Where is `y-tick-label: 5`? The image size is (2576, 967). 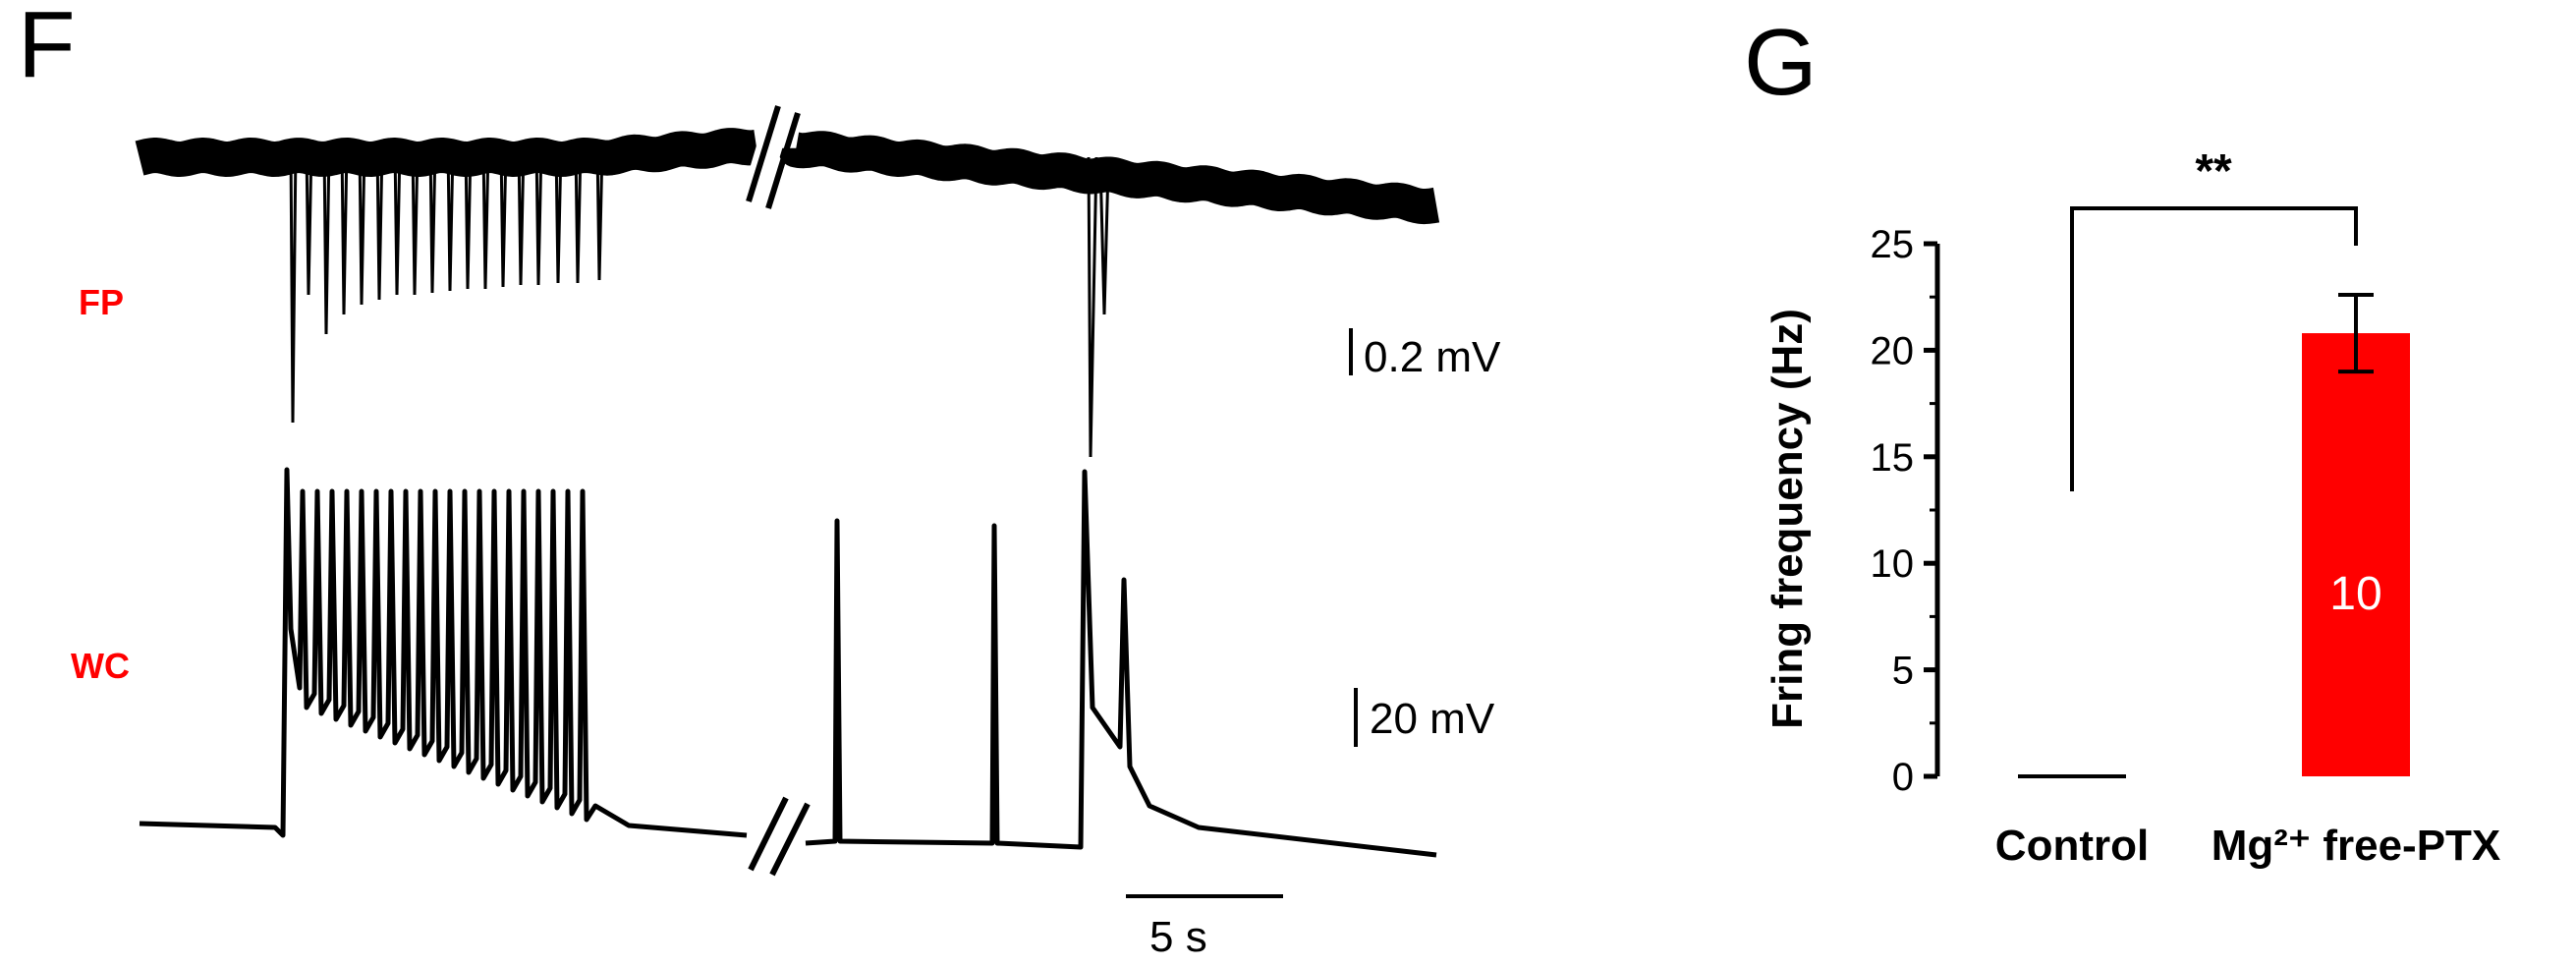 y-tick-label: 5 is located at coordinates (1903, 671).